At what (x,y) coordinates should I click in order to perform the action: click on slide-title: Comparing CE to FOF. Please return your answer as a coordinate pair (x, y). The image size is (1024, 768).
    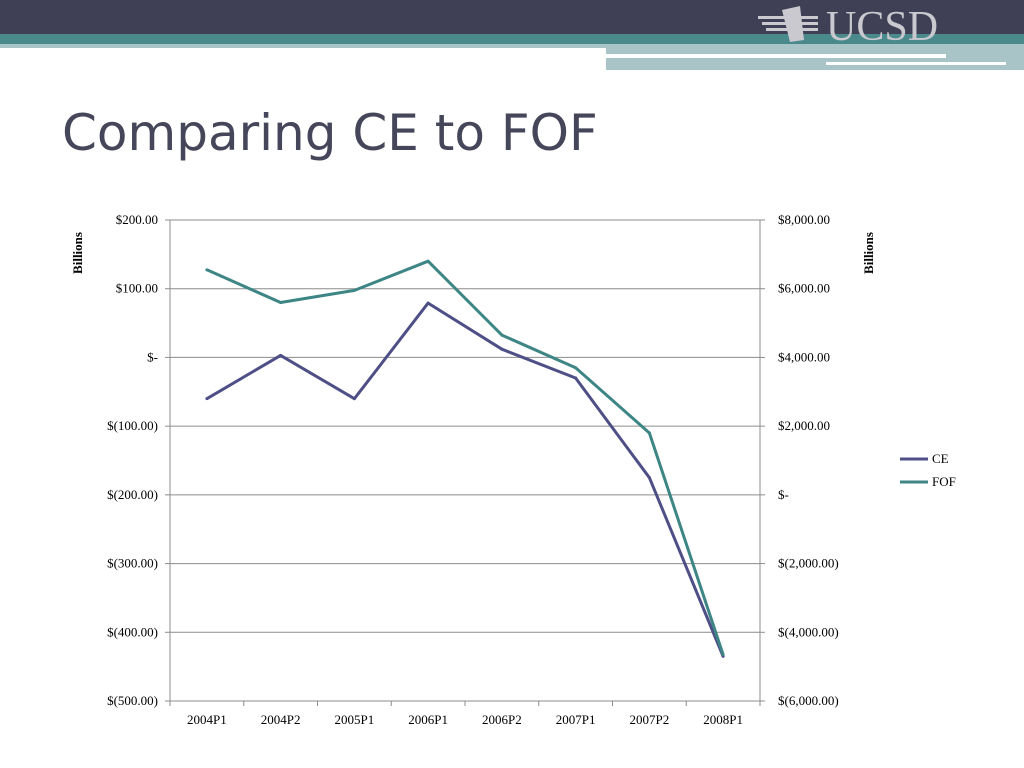
    Looking at the image, I should click on (330, 133).